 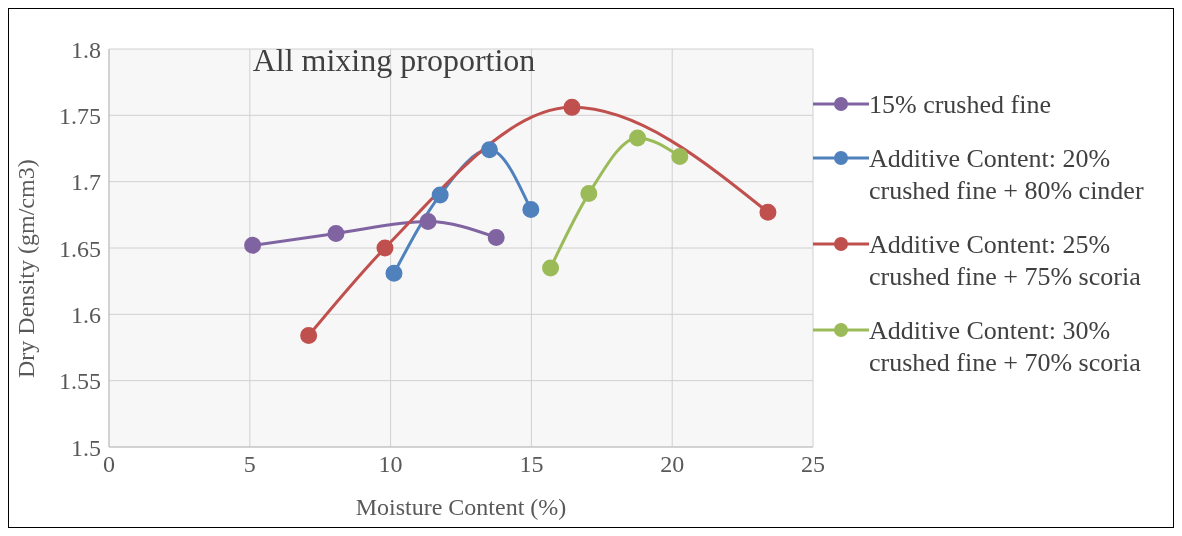 I want to click on y-tick-label: 1.5, so click(x=86, y=447).